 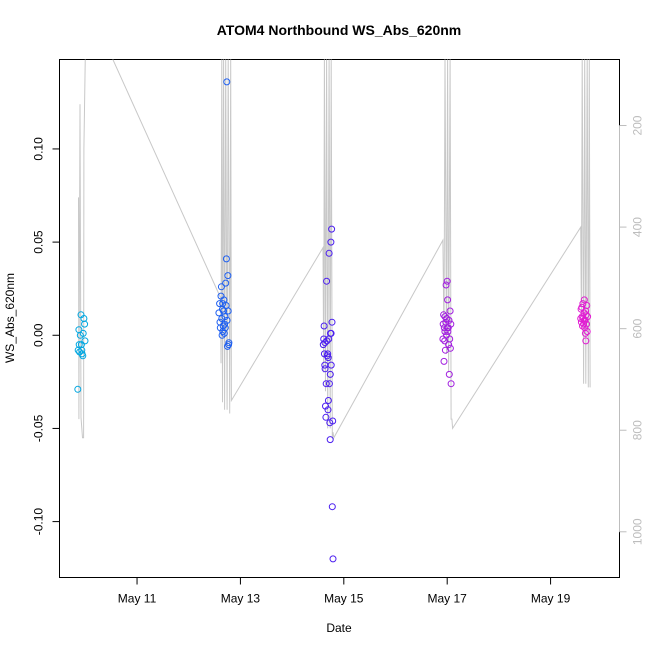 What do you see at coordinates (638, 125) in the screenshot?
I see `secondary-tick-label: 200` at bounding box center [638, 125].